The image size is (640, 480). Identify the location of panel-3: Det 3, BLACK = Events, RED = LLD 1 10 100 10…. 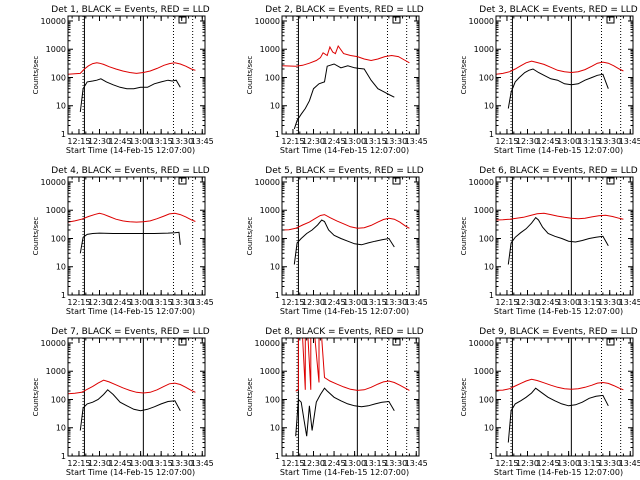
(550, 80).